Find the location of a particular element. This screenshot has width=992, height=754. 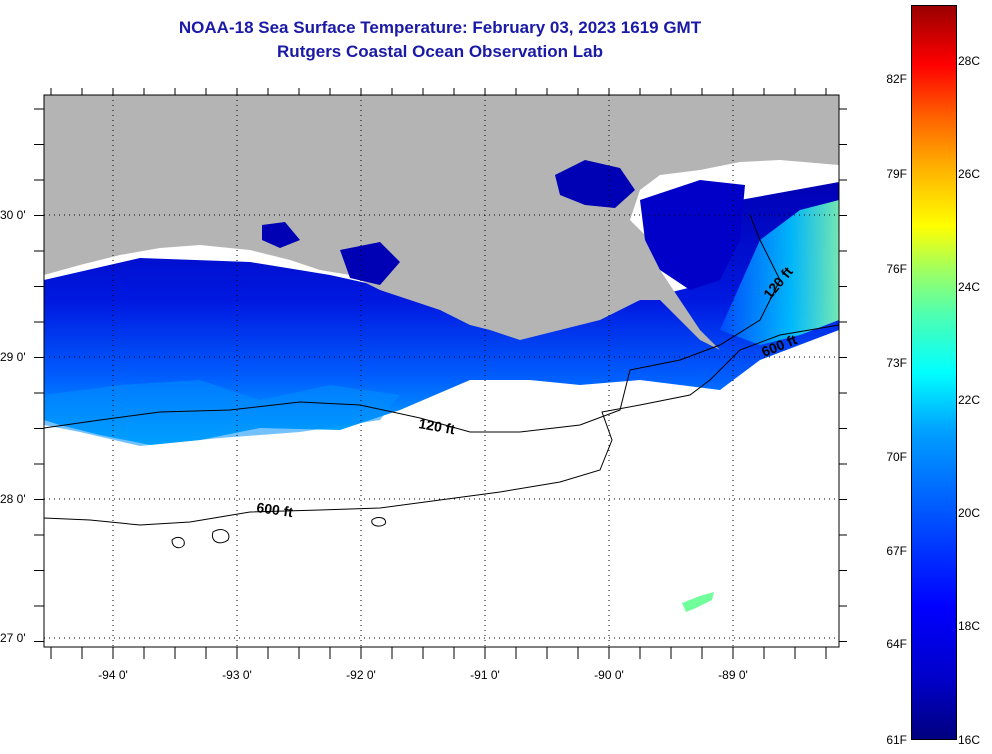

lon-label: -90 0' is located at coordinates (609, 675).